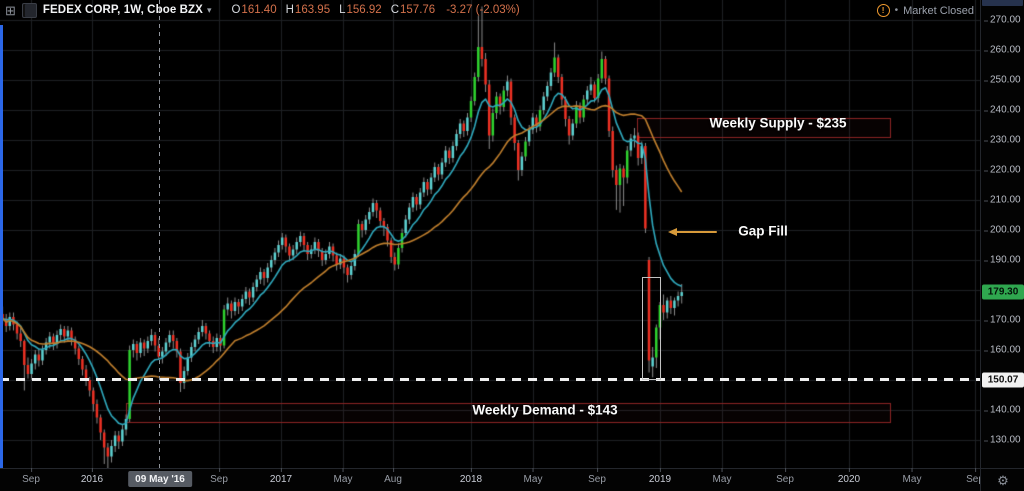  Describe the element at coordinates (312, 10) in the screenshot. I see `high-value: 163.95` at that location.